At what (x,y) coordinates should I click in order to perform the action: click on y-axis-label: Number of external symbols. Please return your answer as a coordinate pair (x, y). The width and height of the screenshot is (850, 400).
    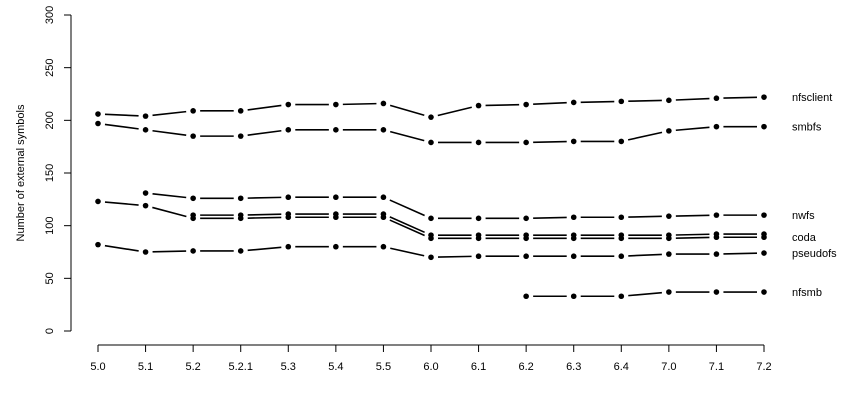
    Looking at the image, I should click on (21, 172).